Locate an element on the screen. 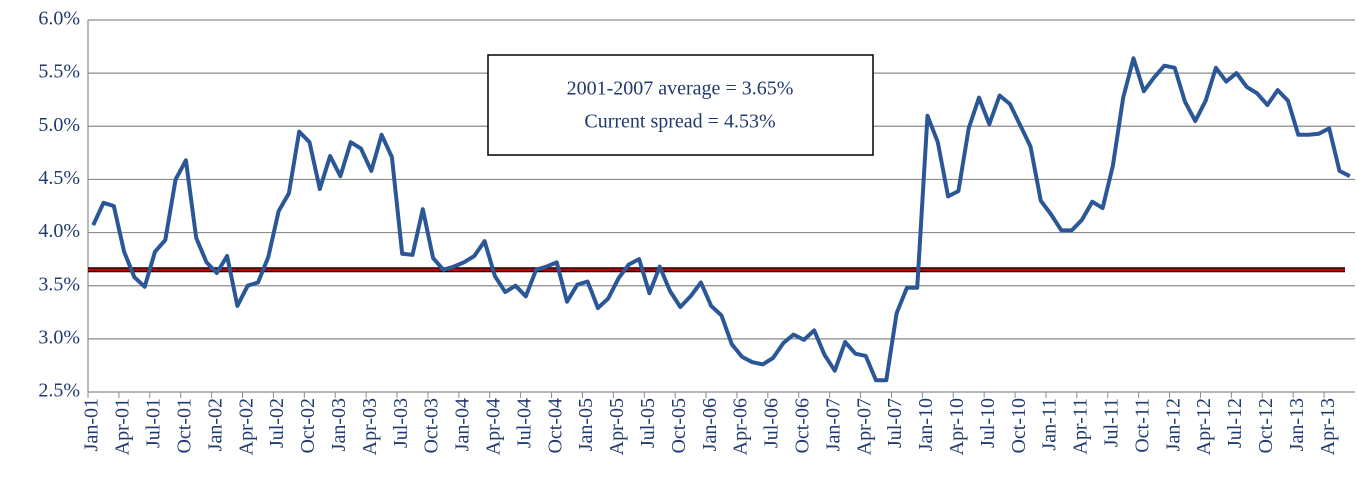 The image size is (1358, 483). x-tick-label: Jan-11 is located at coordinates (1050, 424).